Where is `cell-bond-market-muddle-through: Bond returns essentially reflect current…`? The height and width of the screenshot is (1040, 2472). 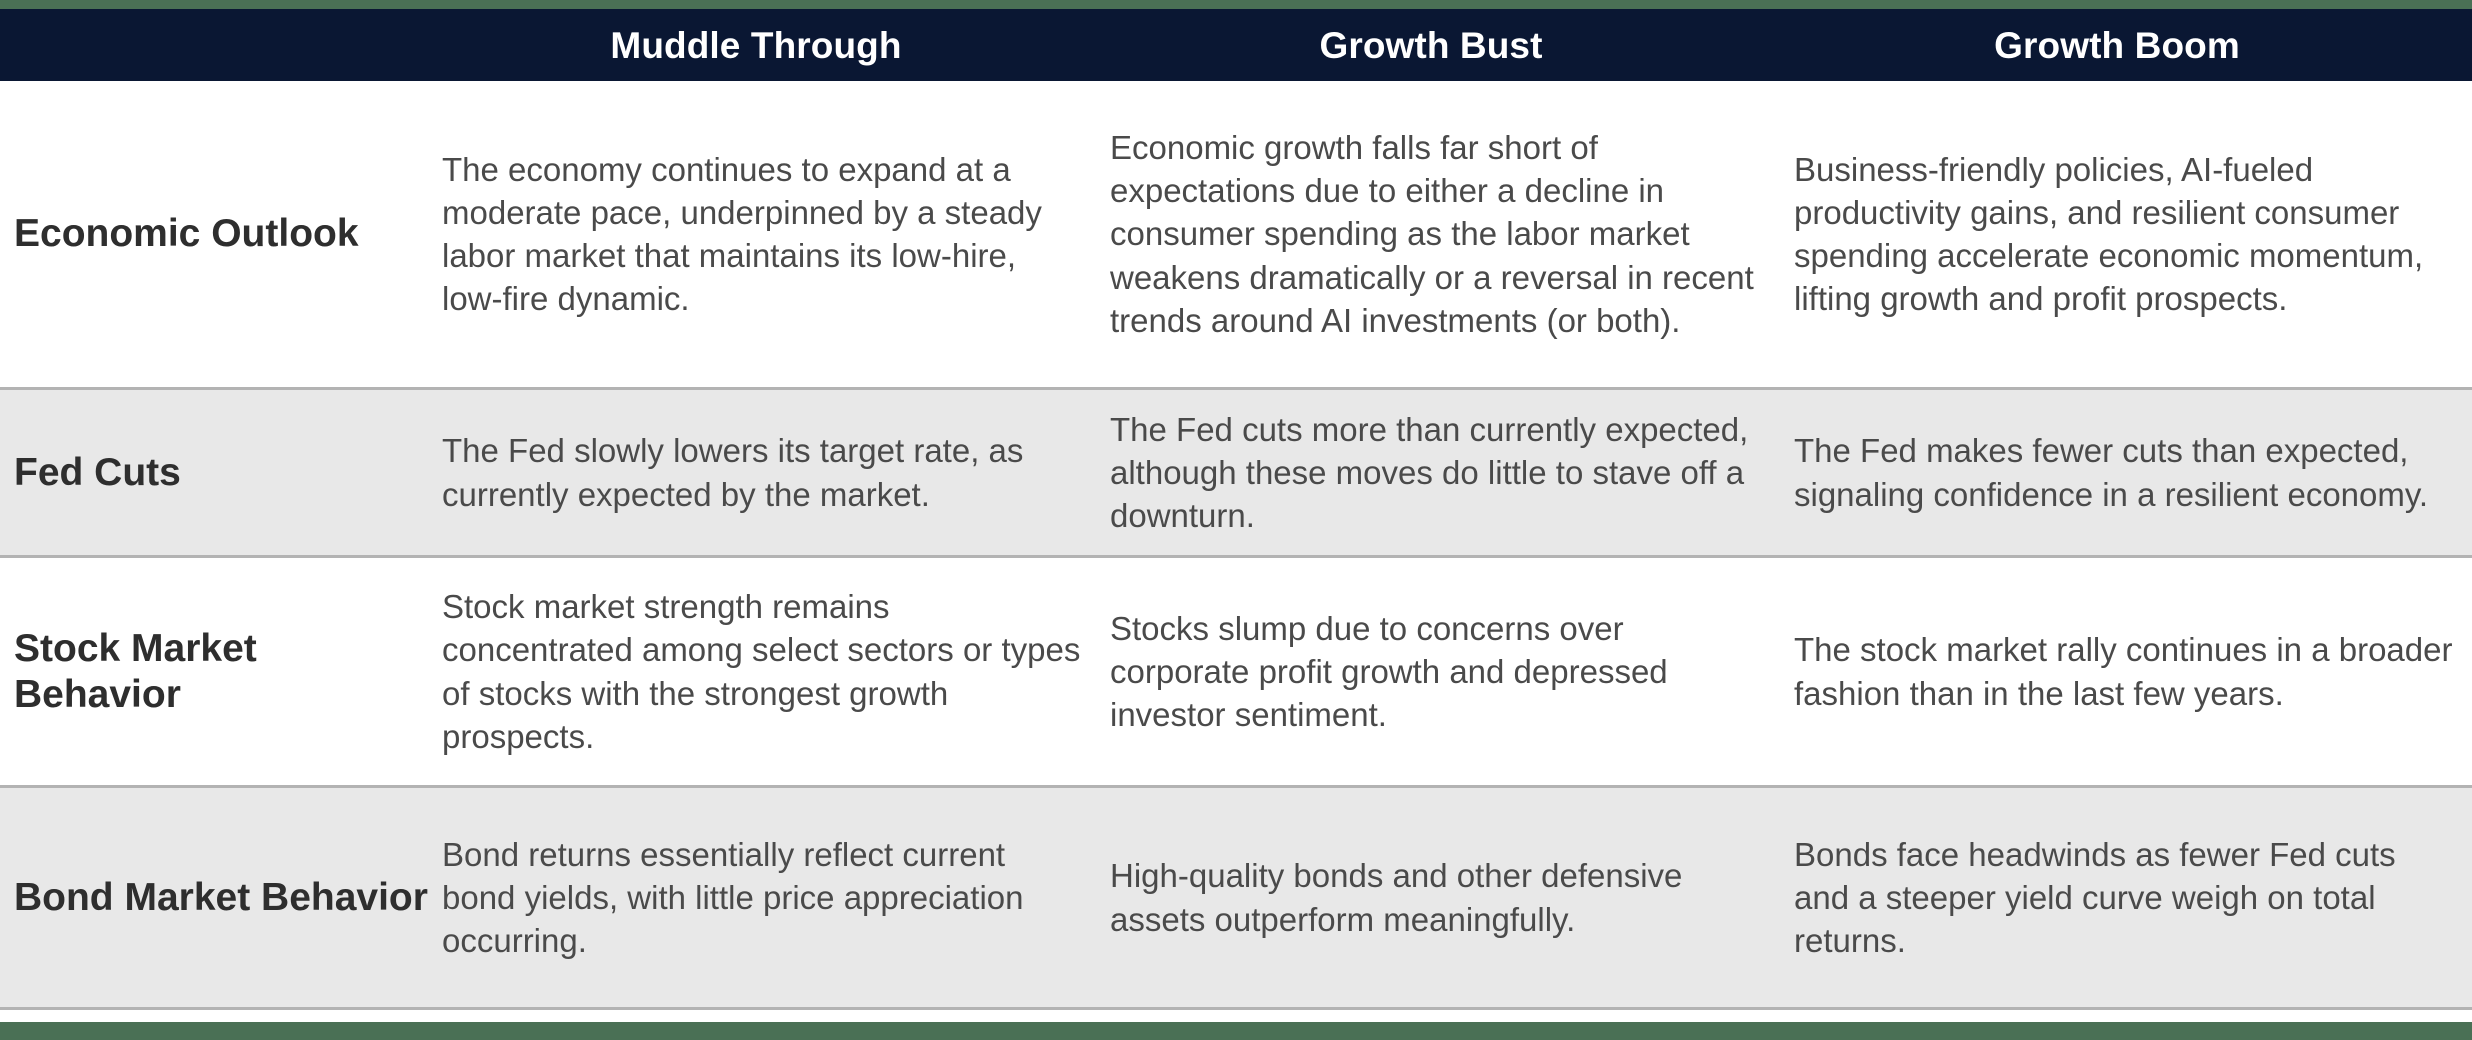 cell-bond-market-muddle-through: Bond returns essentially reflect current… is located at coordinates (733, 897).